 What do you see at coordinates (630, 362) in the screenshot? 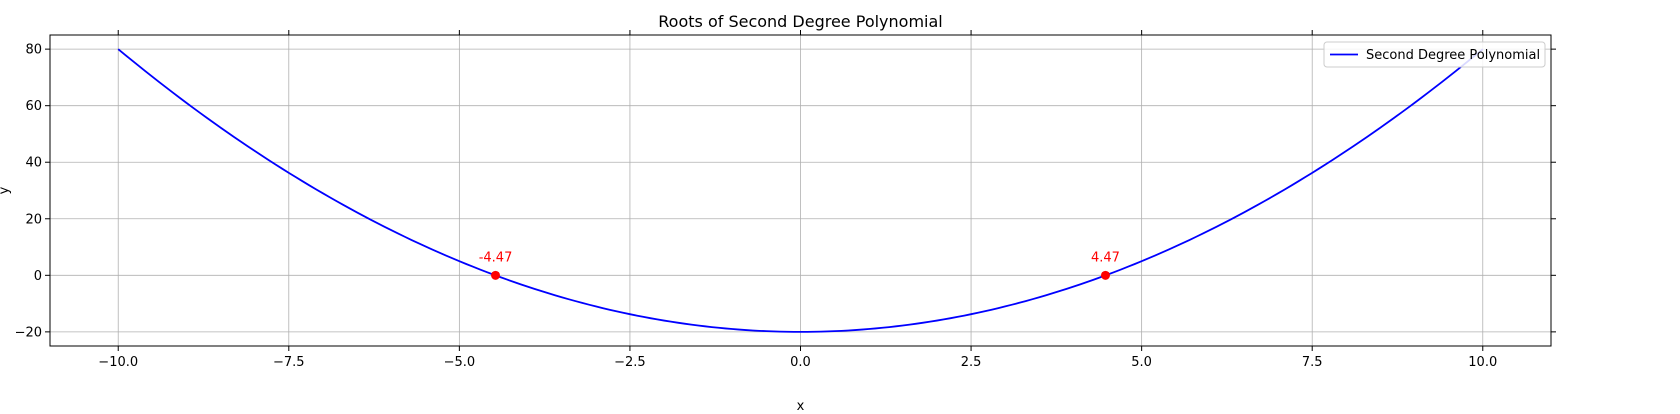
I see `x-tick-label: −2.5` at bounding box center [630, 362].